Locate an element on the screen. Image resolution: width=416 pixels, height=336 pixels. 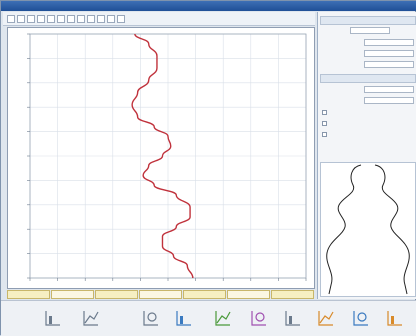
grid-chart-icon-bar is located at coordinates (290, 320).